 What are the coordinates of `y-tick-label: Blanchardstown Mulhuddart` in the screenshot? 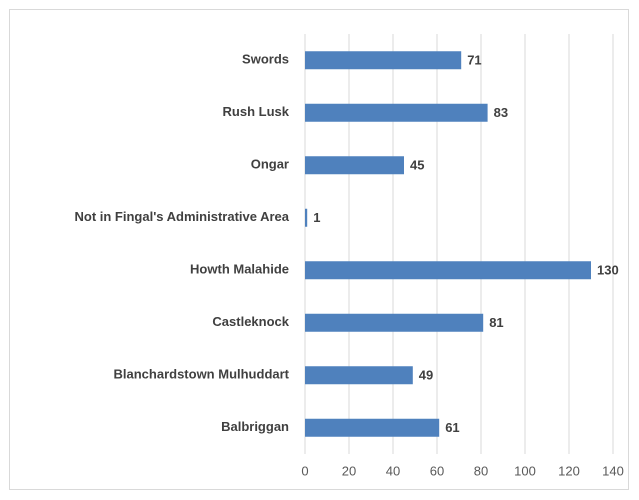 It's located at (202, 374).